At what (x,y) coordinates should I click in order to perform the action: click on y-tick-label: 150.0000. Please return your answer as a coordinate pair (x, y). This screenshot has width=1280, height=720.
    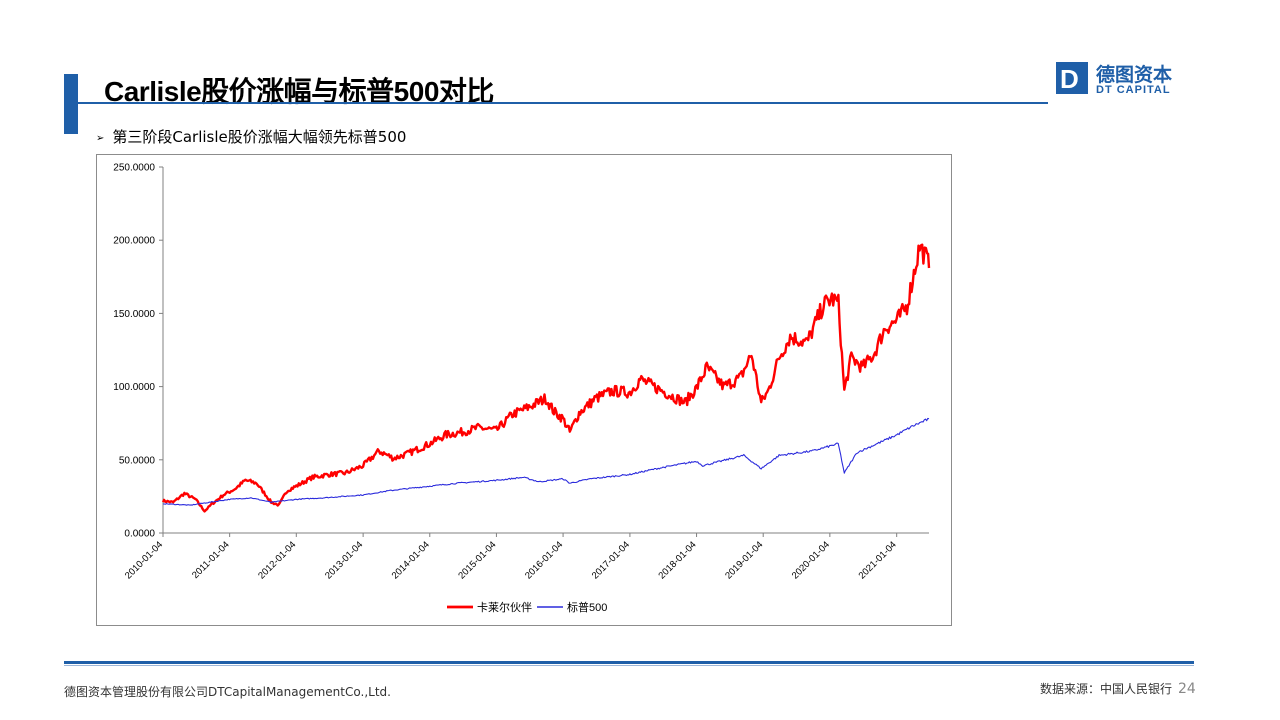
    Looking at the image, I should click on (134, 314).